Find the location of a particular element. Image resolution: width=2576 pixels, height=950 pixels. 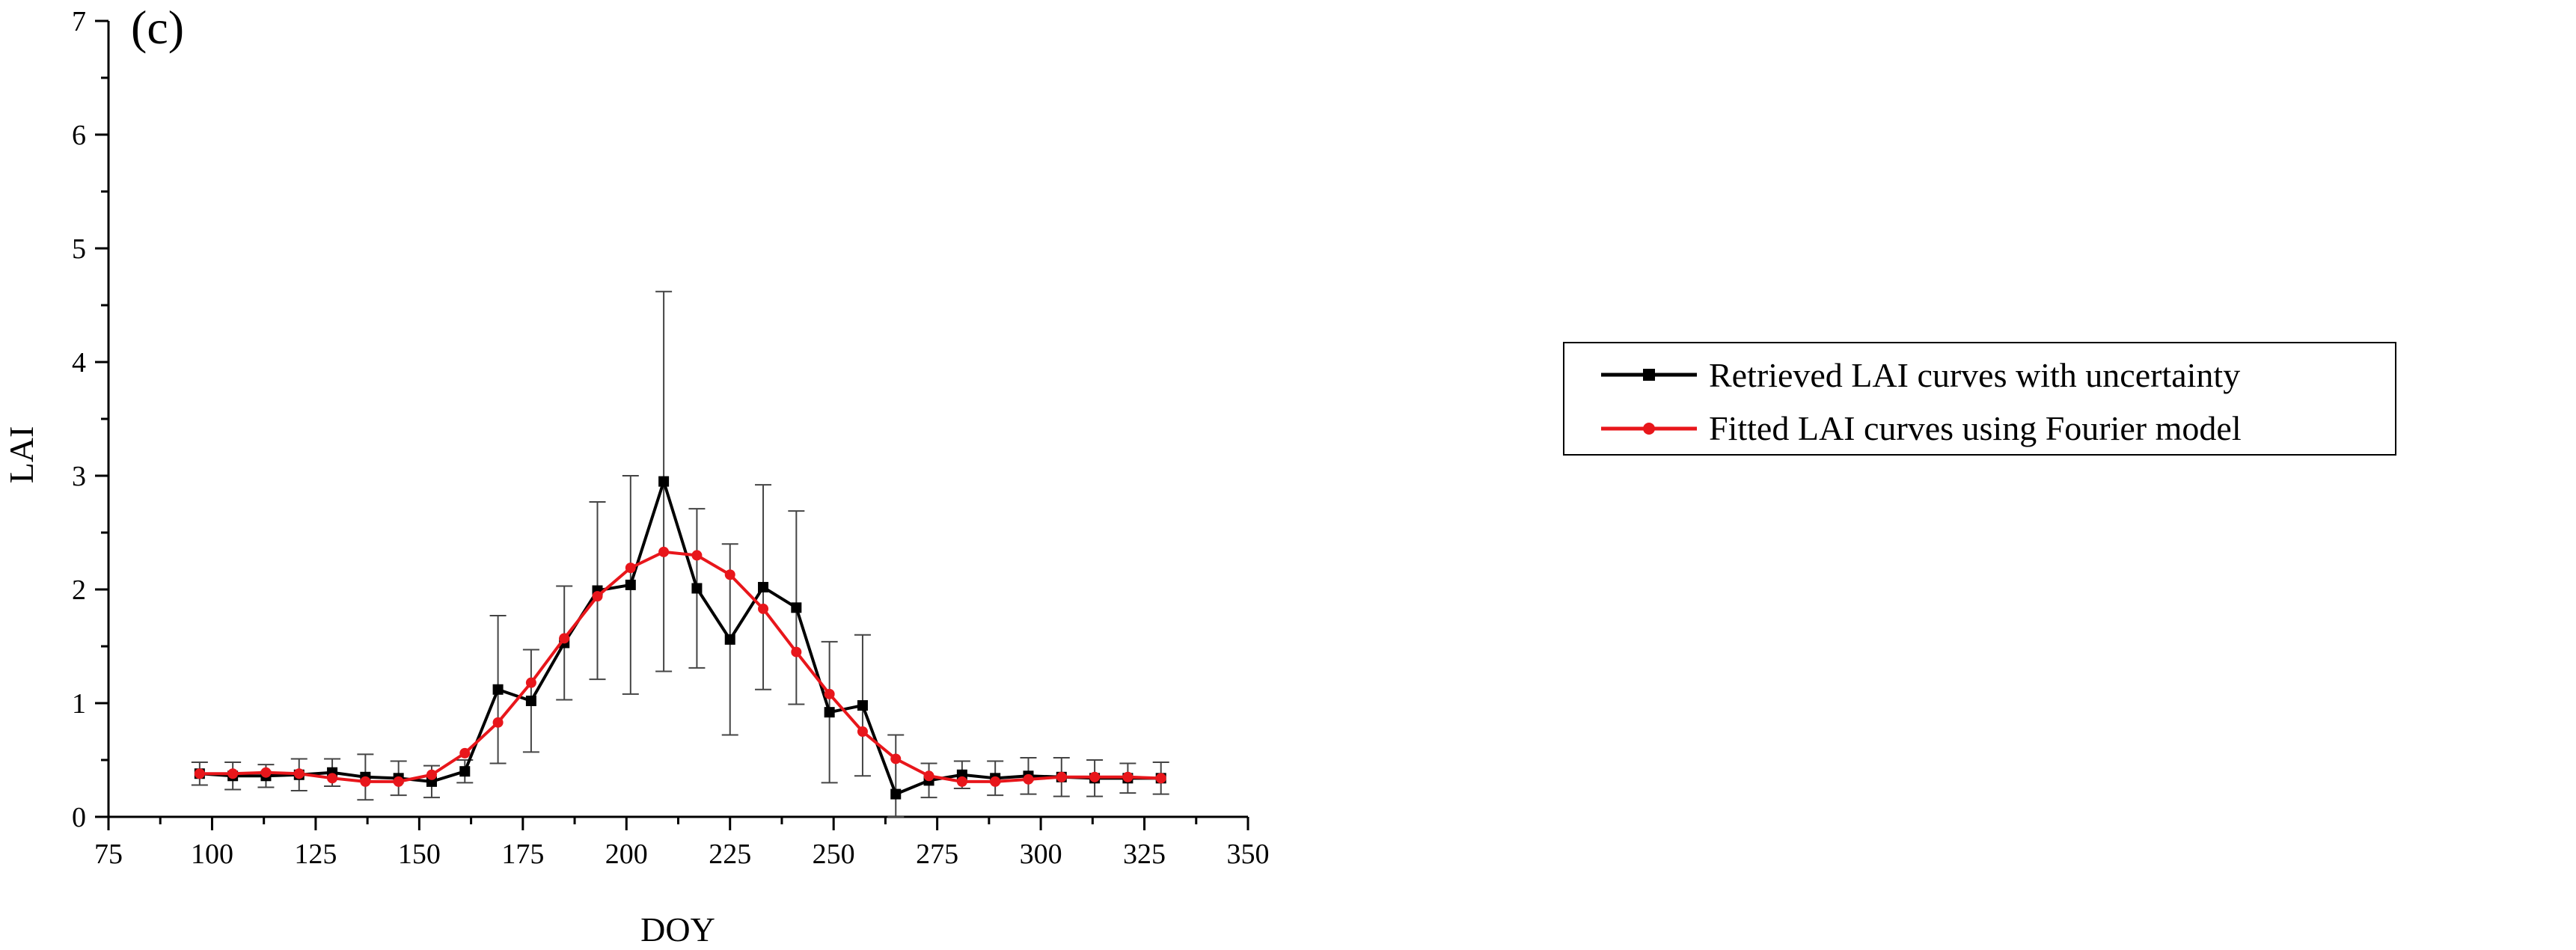

legend-label-fitted: Fitted LAI curves using Fourier model is located at coordinates (1975, 428).